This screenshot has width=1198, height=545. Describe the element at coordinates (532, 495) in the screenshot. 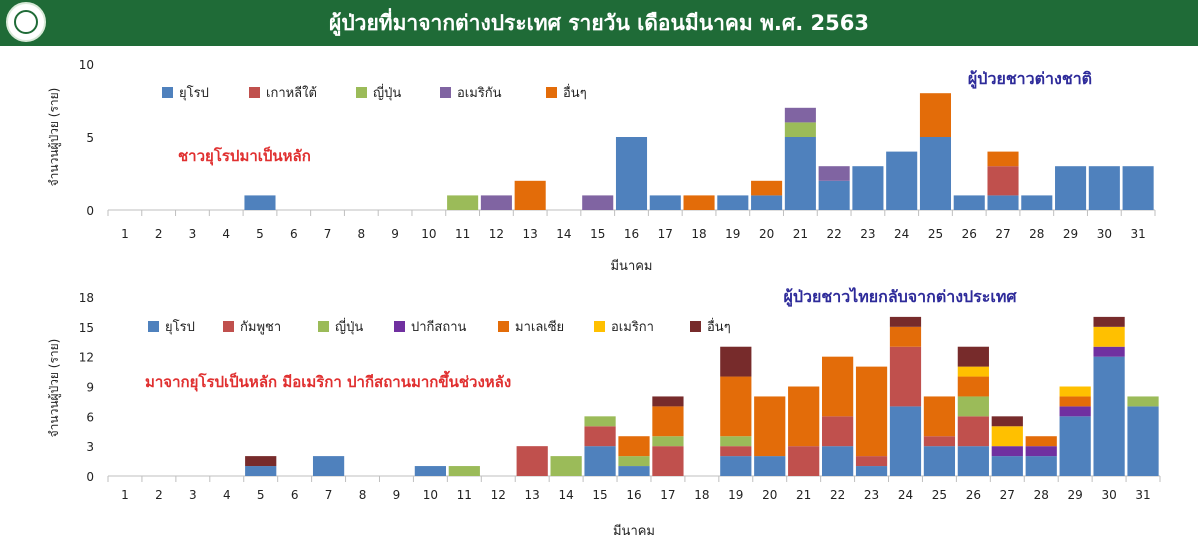

I see `x-tick-label: 13` at that location.